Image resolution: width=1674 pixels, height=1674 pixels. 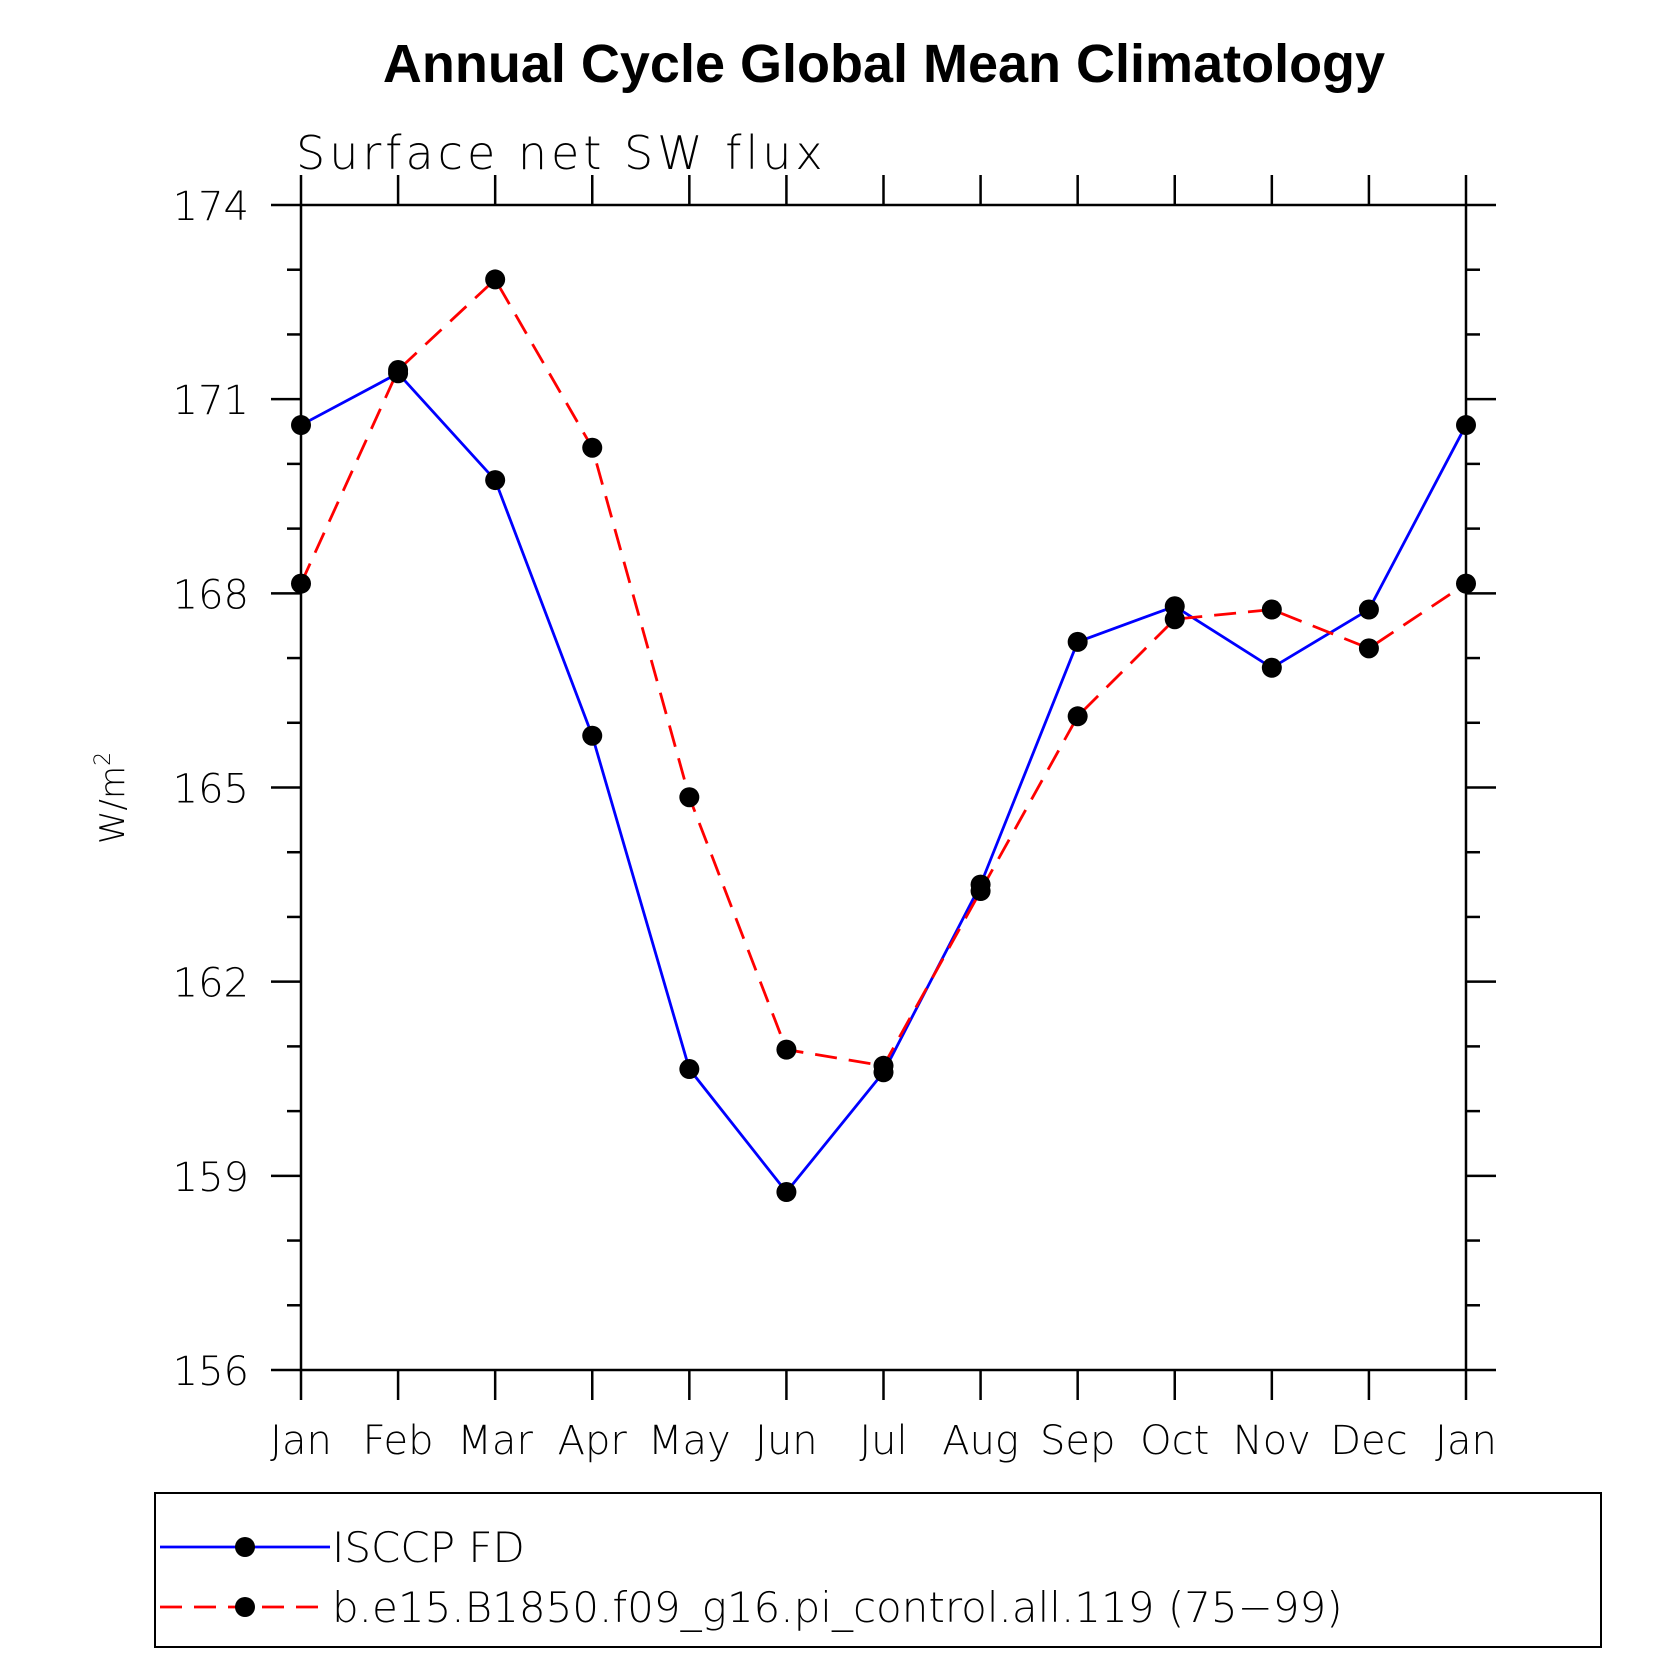 What do you see at coordinates (398, 1441) in the screenshot?
I see `x-tick-label: Feb` at bounding box center [398, 1441].